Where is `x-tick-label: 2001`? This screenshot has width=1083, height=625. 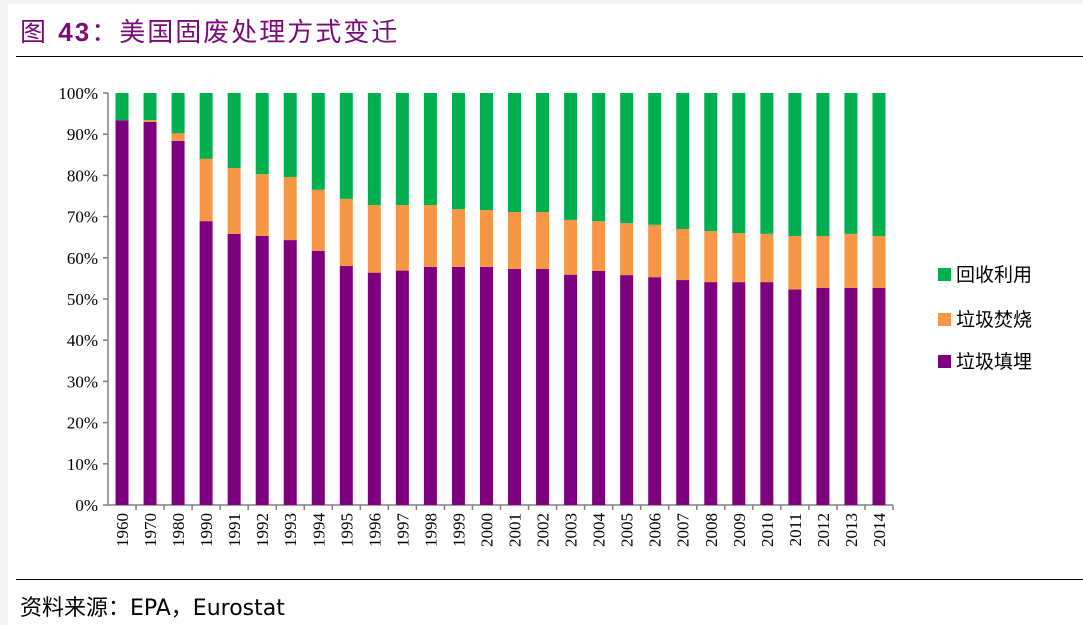
x-tick-label: 2001 is located at coordinates (515, 530).